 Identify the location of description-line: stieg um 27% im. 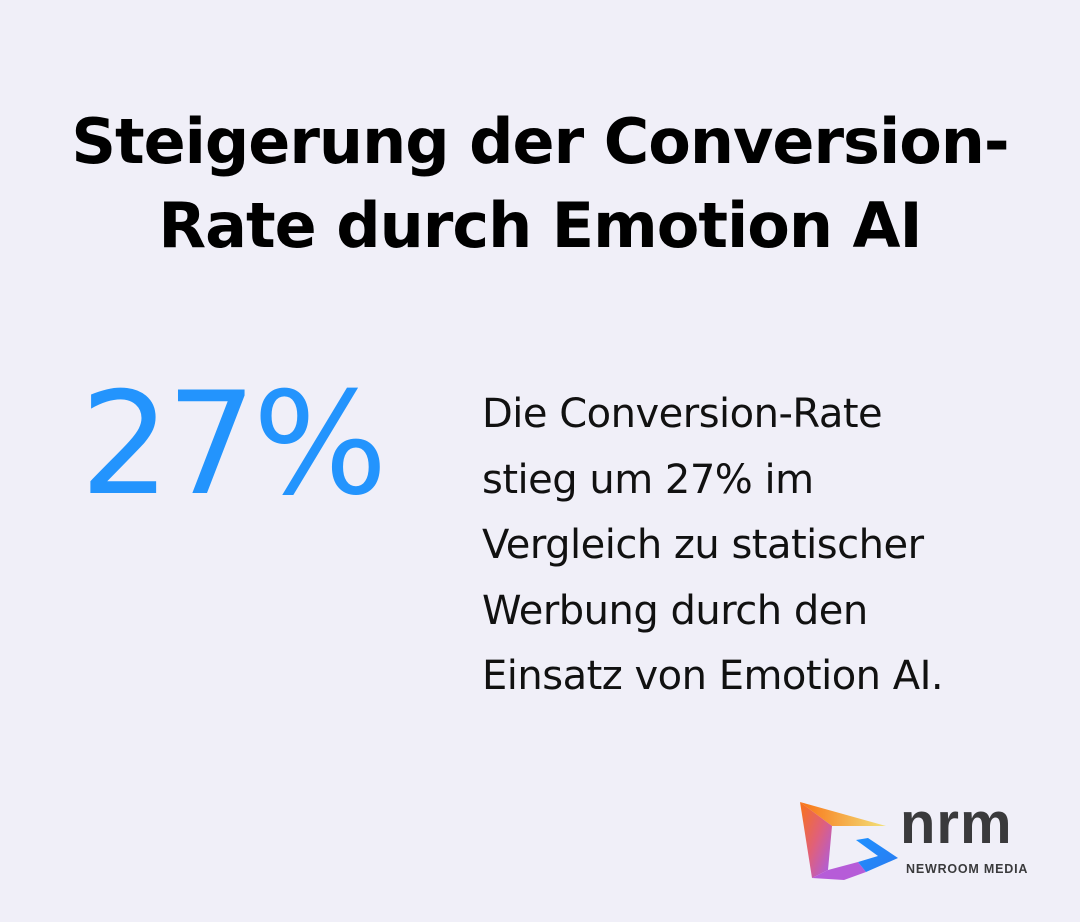
(648, 479).